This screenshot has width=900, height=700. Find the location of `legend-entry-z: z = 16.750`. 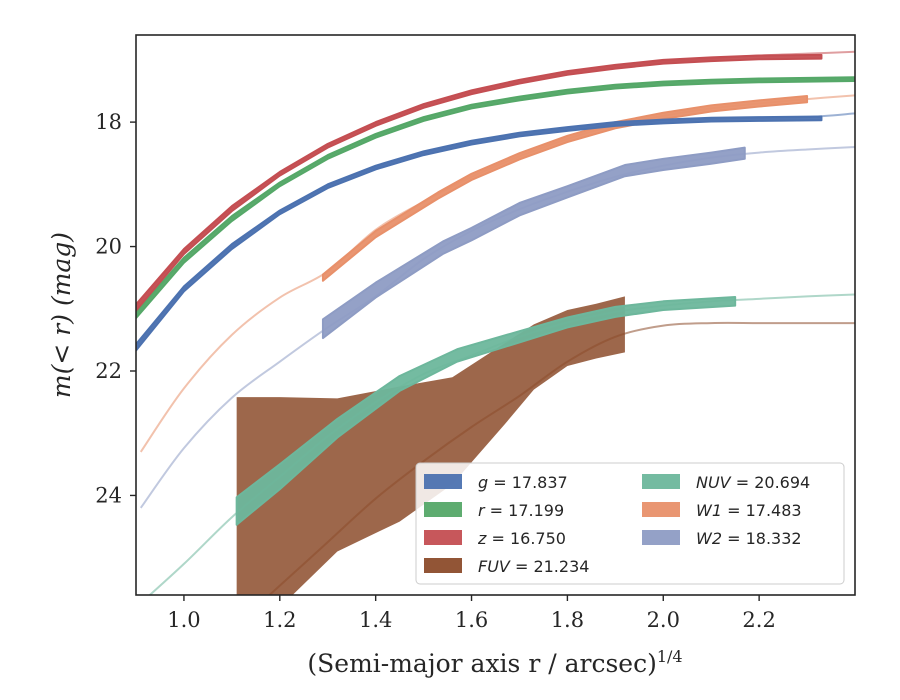

legend-entry-z: z = 16.750 is located at coordinates (495, 538).